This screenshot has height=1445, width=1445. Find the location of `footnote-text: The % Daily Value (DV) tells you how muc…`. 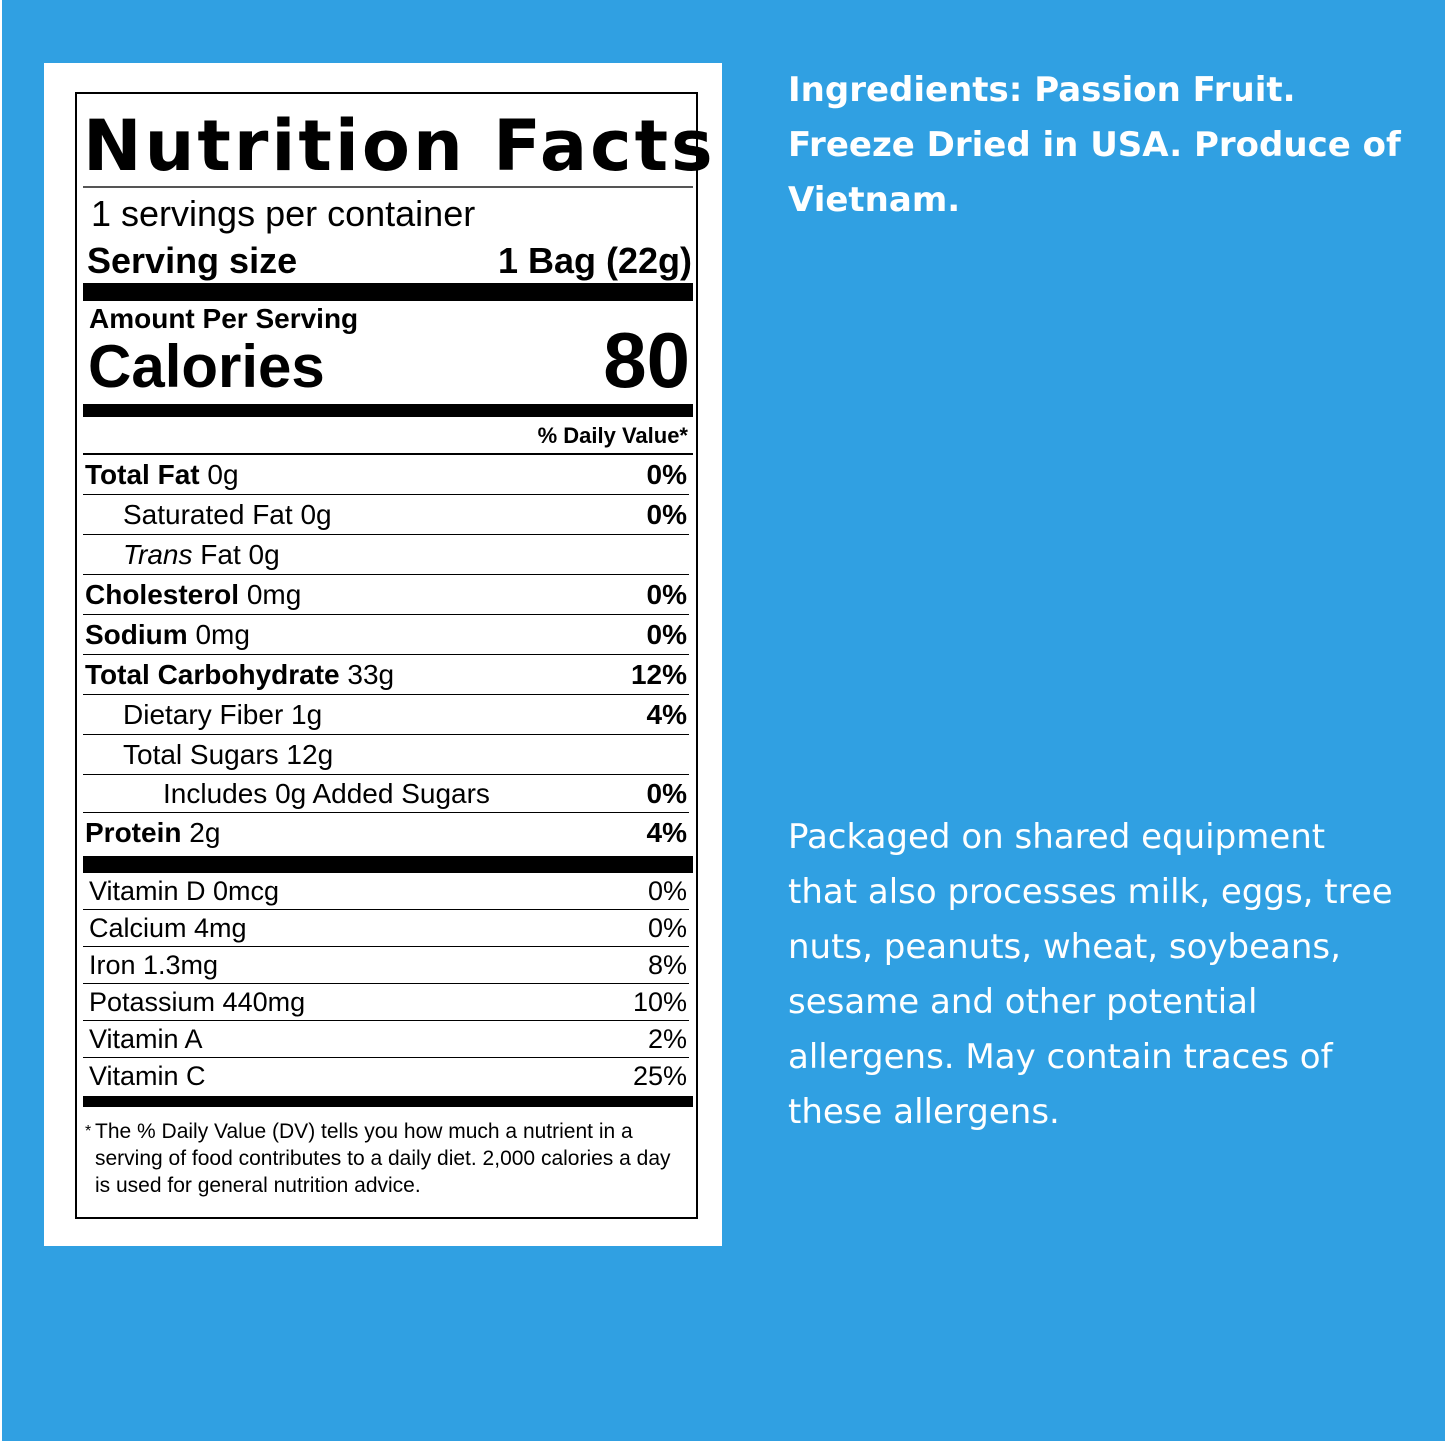

footnote-text: The % Daily Value (DV) tells you how muc… is located at coordinates (383, 1158).